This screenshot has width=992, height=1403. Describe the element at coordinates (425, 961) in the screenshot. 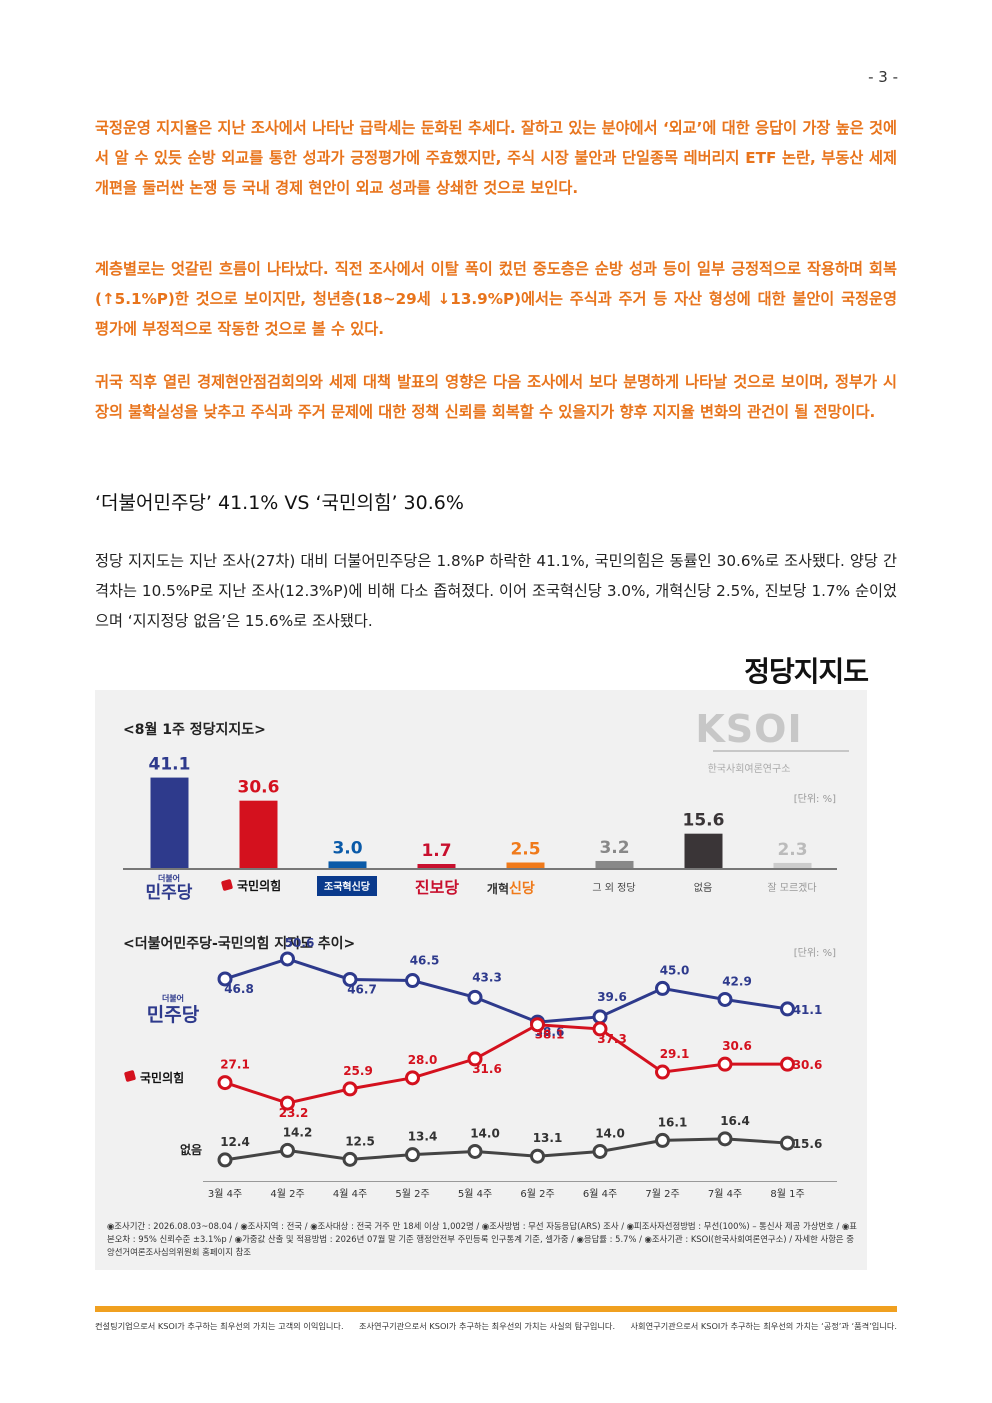

I see `line-value-label-0-3: 46.5` at that location.